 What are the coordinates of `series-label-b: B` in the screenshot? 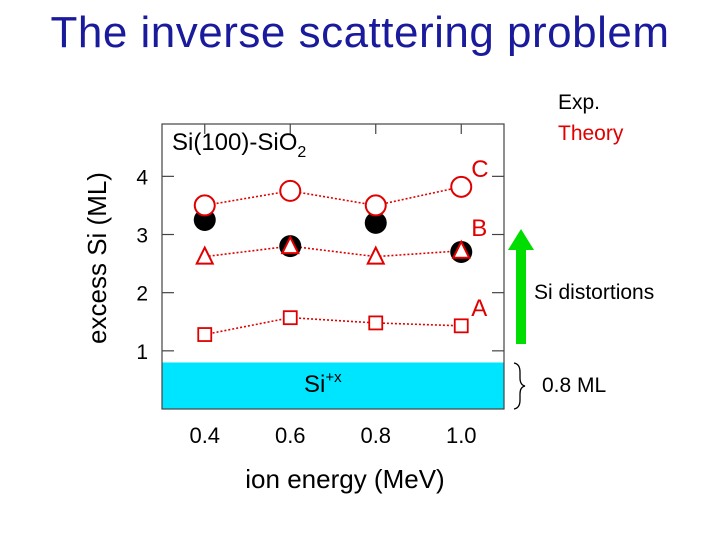 It's located at (479, 228).